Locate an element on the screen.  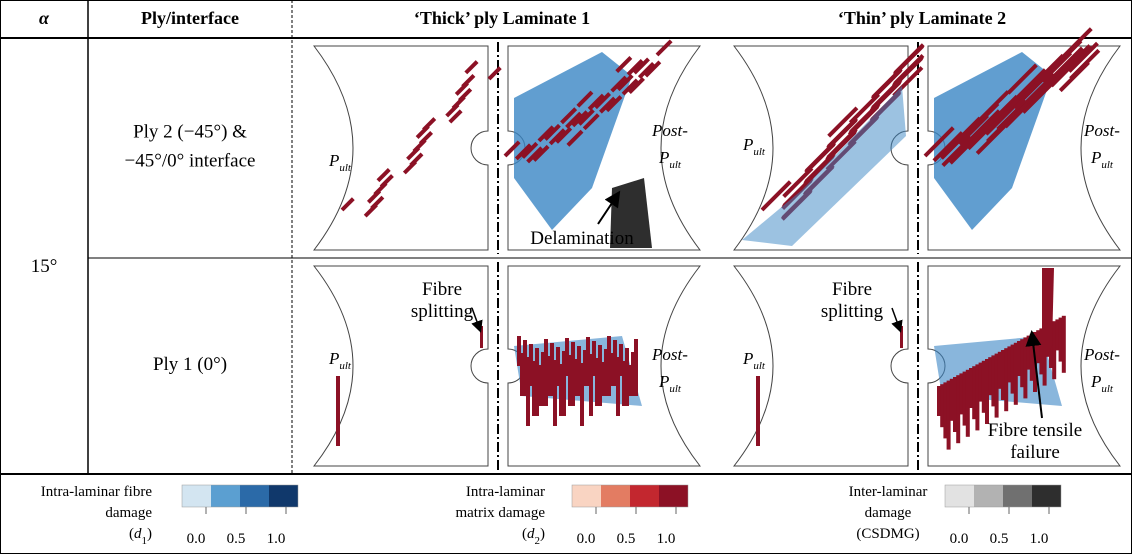
legend-symbol-part: ( is located at coordinates (131, 534).